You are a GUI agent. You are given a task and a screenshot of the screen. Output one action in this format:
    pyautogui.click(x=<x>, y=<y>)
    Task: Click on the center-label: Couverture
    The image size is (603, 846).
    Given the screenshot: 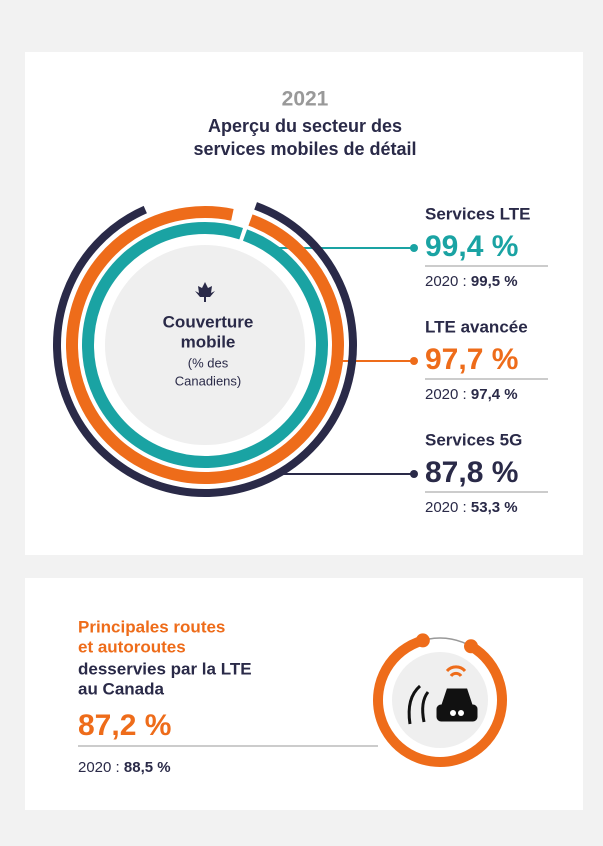 What is the action you would take?
    pyautogui.click(x=208, y=321)
    